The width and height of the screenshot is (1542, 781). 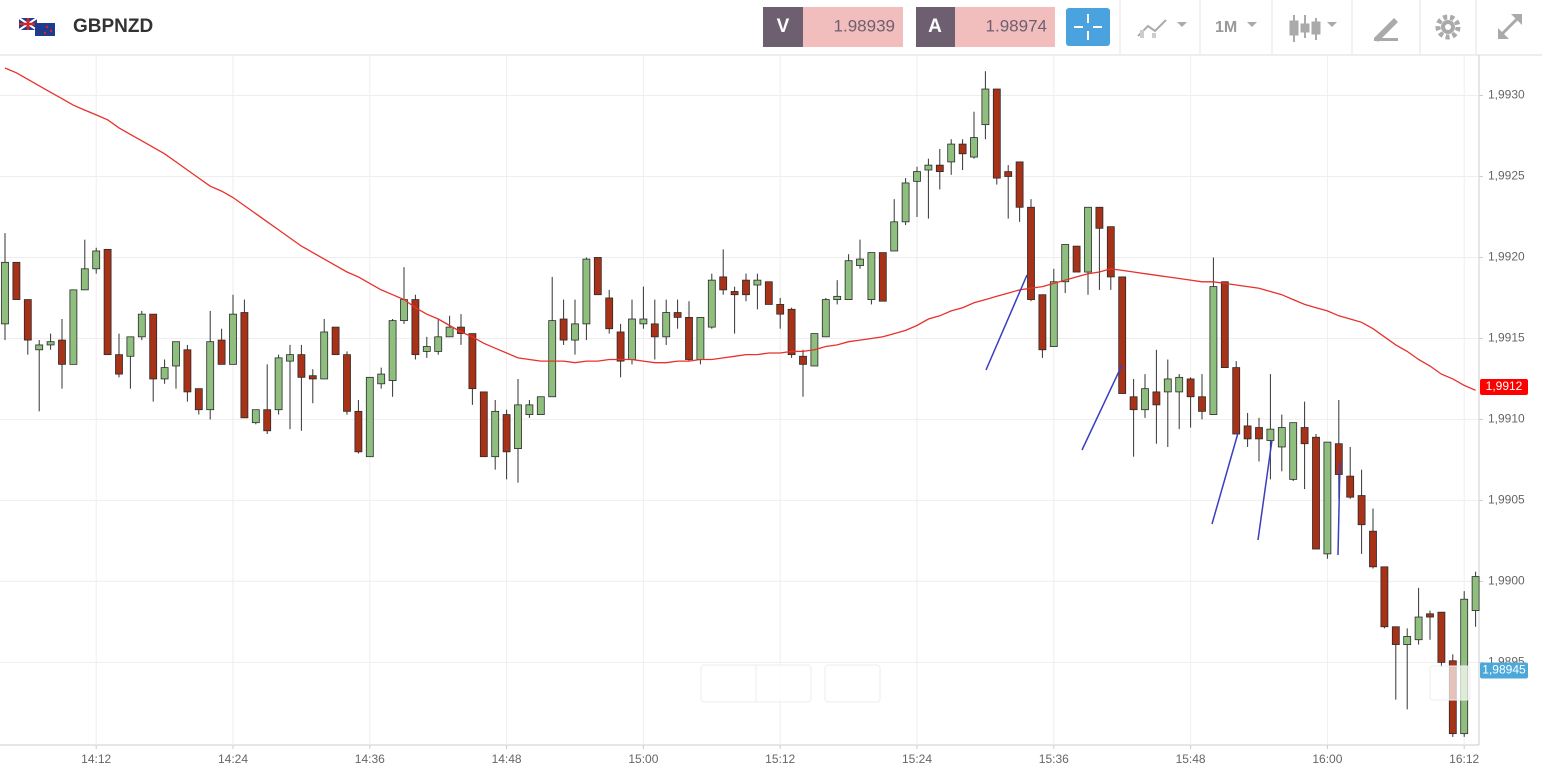 What do you see at coordinates (1510, 26) in the screenshot?
I see `expand-button` at bounding box center [1510, 26].